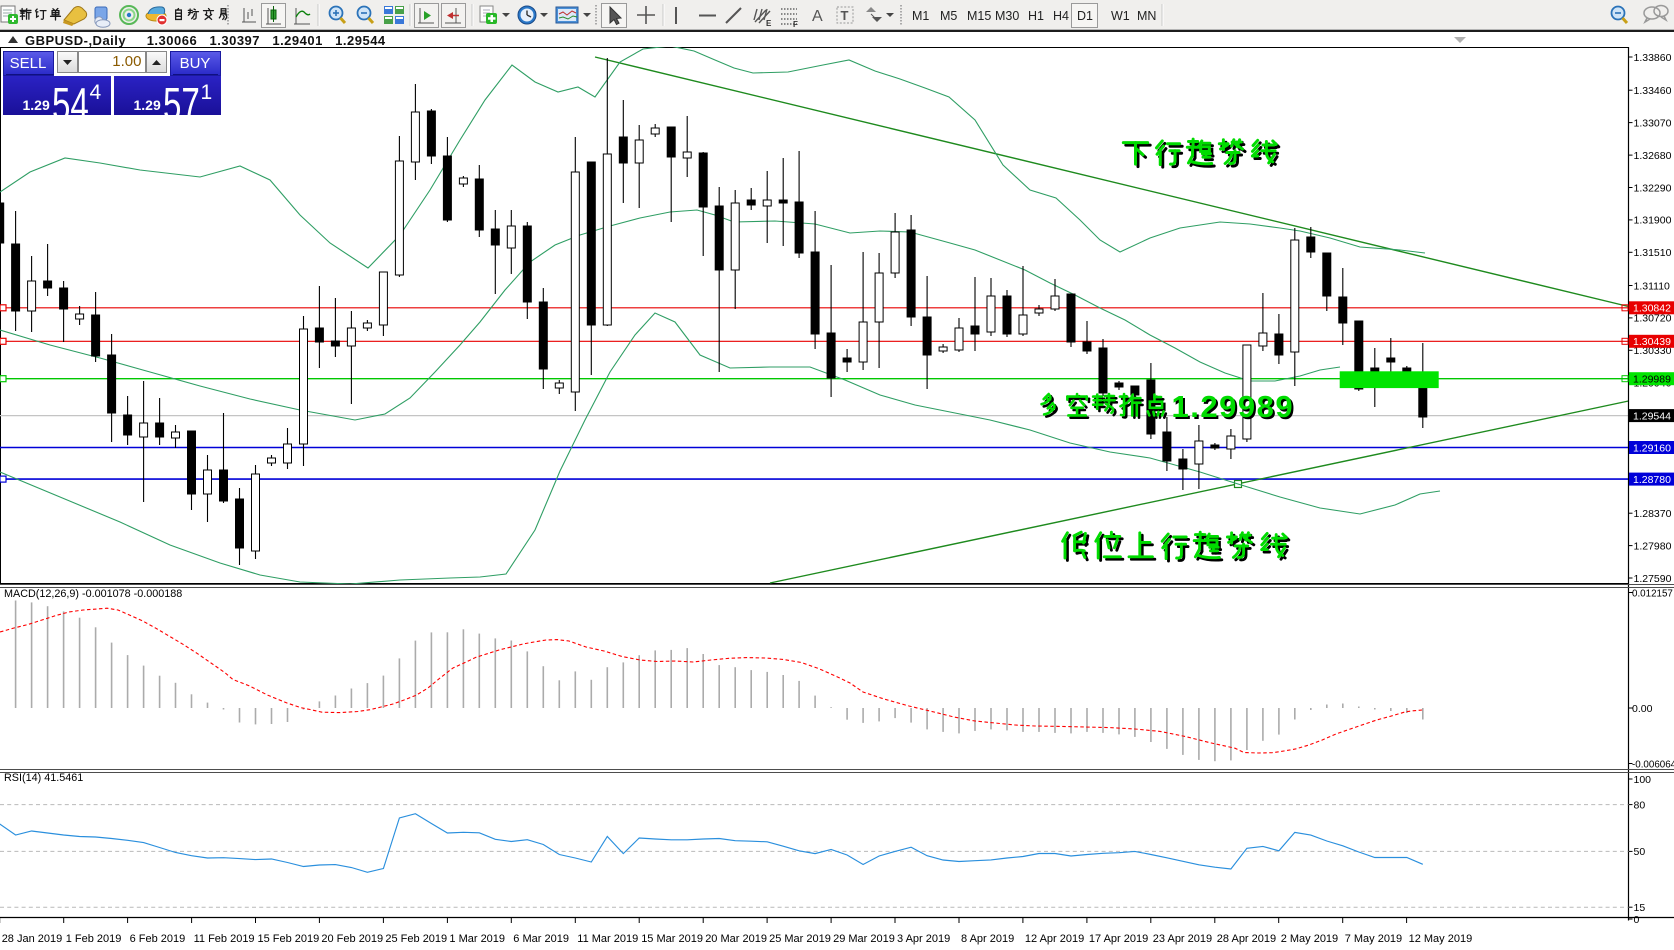  What do you see at coordinates (1182, 939) in the screenshot?
I see `svg-text: 23 Apr 2019` at bounding box center [1182, 939].